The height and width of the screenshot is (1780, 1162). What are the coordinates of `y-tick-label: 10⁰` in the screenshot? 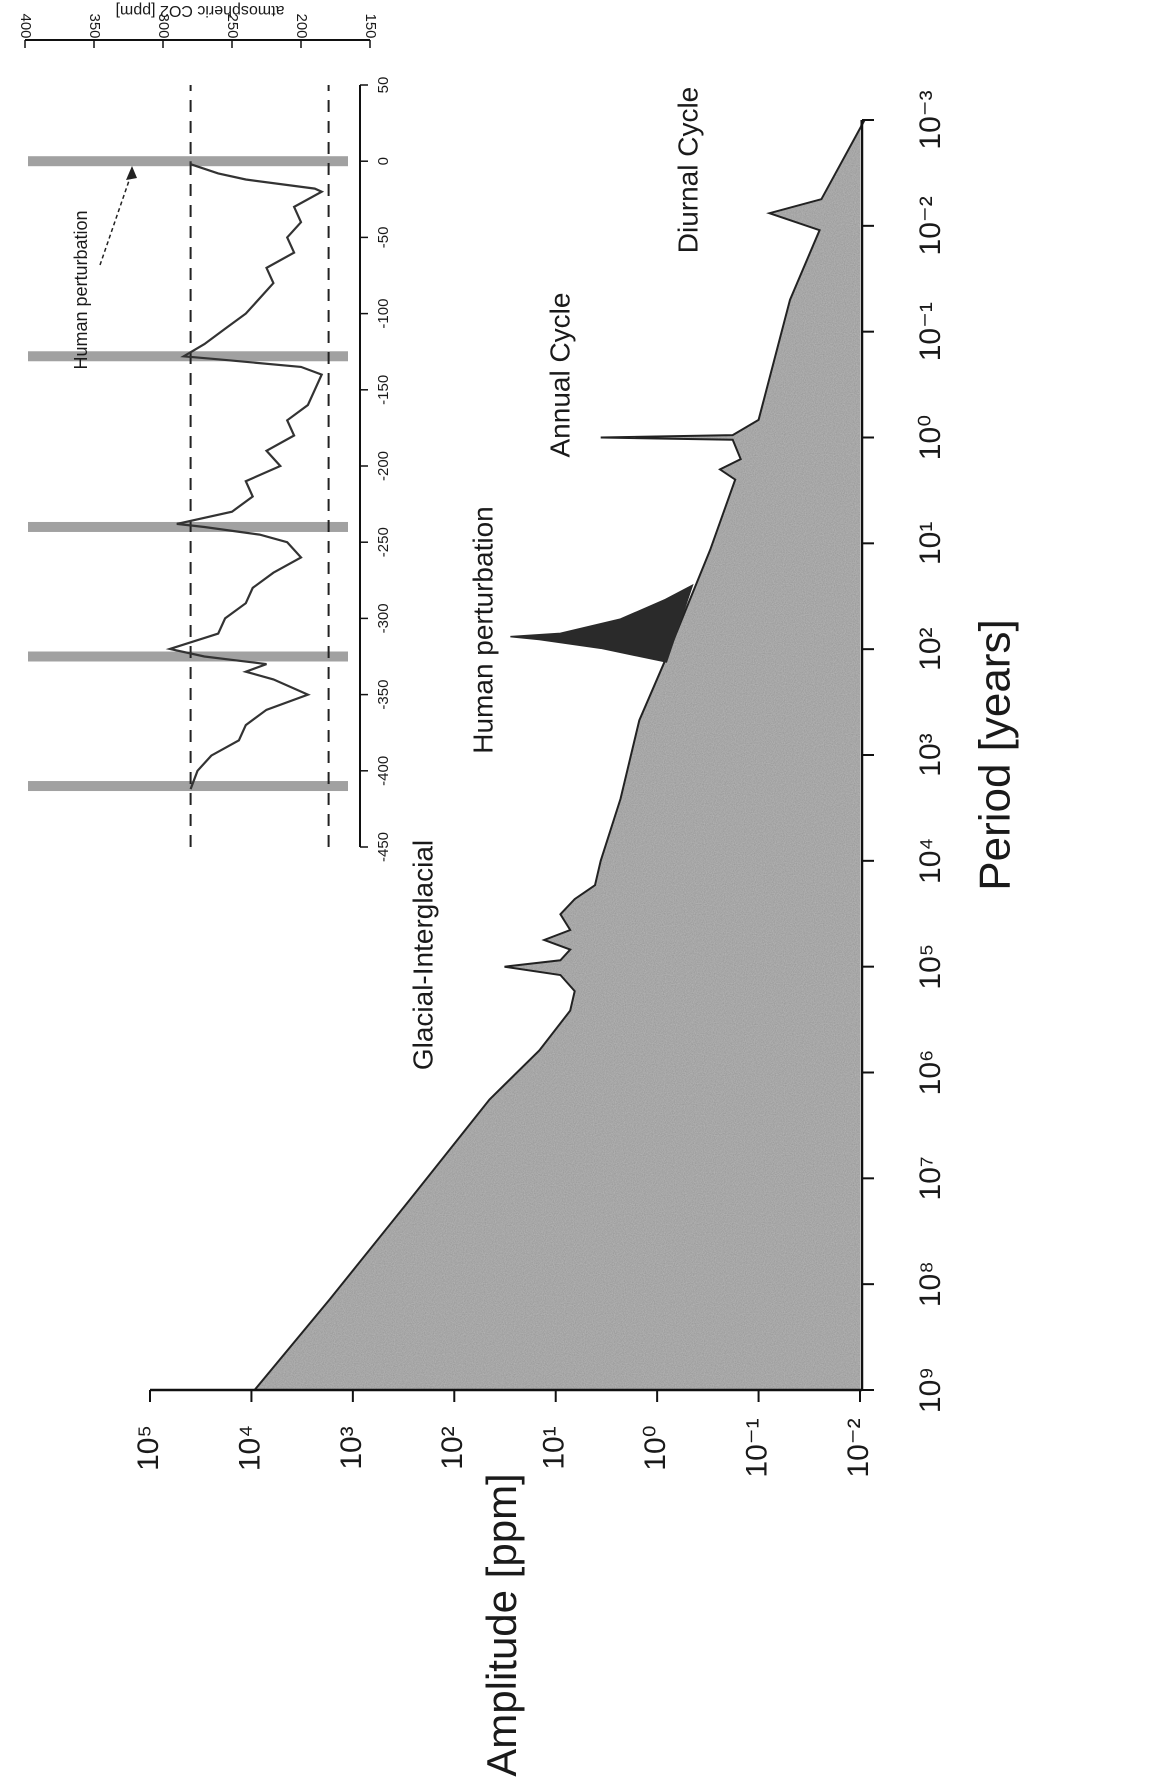 It's located at (655, 1447).